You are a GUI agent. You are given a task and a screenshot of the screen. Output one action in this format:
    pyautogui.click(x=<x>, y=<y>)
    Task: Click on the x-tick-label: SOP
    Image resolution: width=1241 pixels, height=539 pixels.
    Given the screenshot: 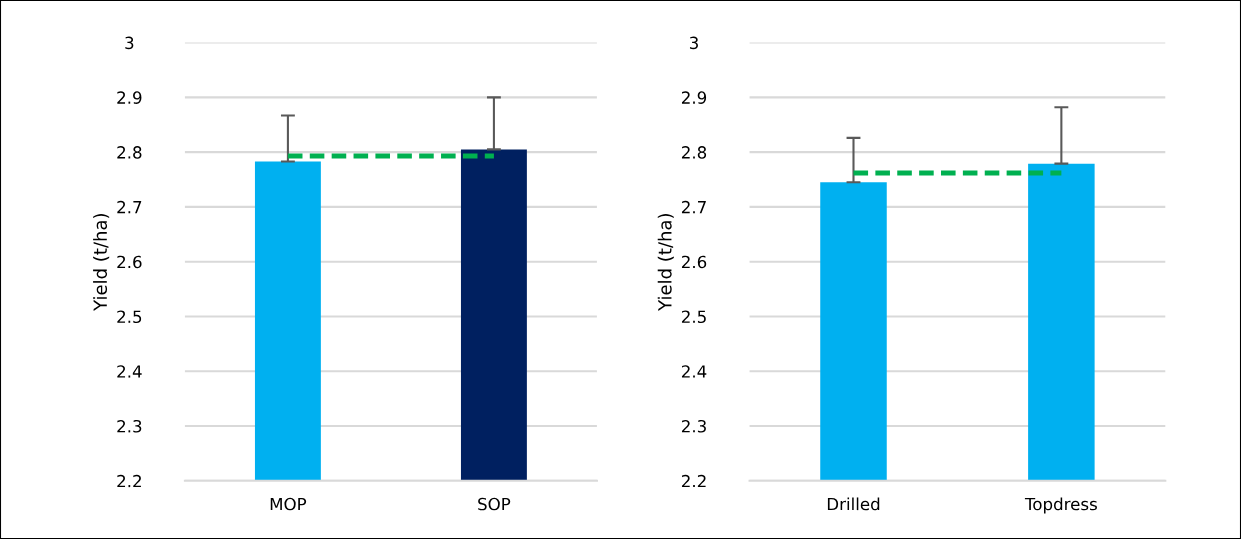 What is the action you would take?
    pyautogui.click(x=494, y=504)
    